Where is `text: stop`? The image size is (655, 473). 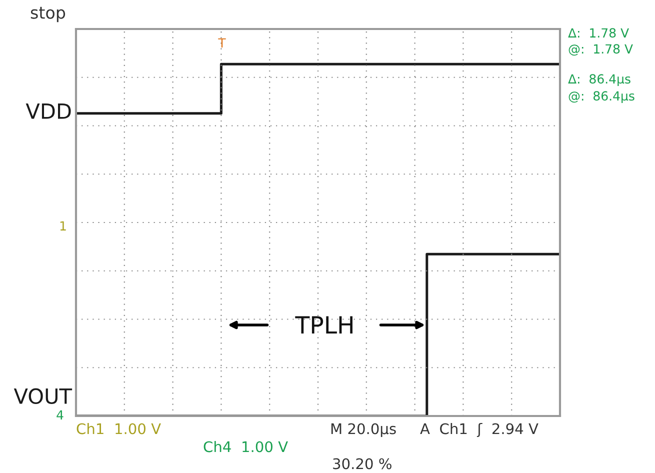 text: stop is located at coordinates (48, 14).